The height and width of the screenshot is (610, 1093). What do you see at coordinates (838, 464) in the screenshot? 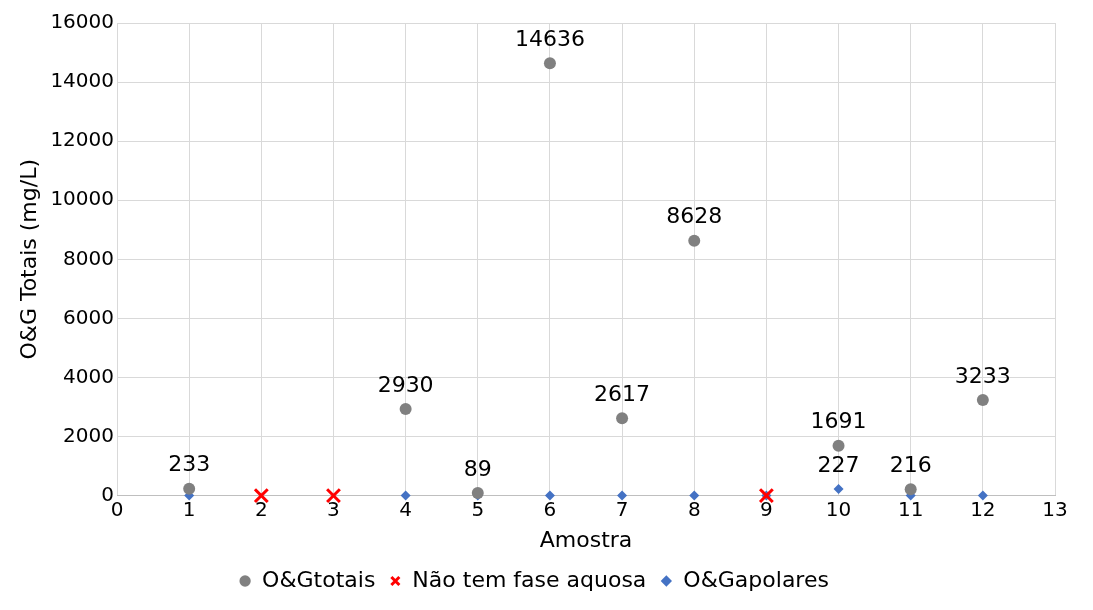
I see `data-label: 227` at bounding box center [838, 464].